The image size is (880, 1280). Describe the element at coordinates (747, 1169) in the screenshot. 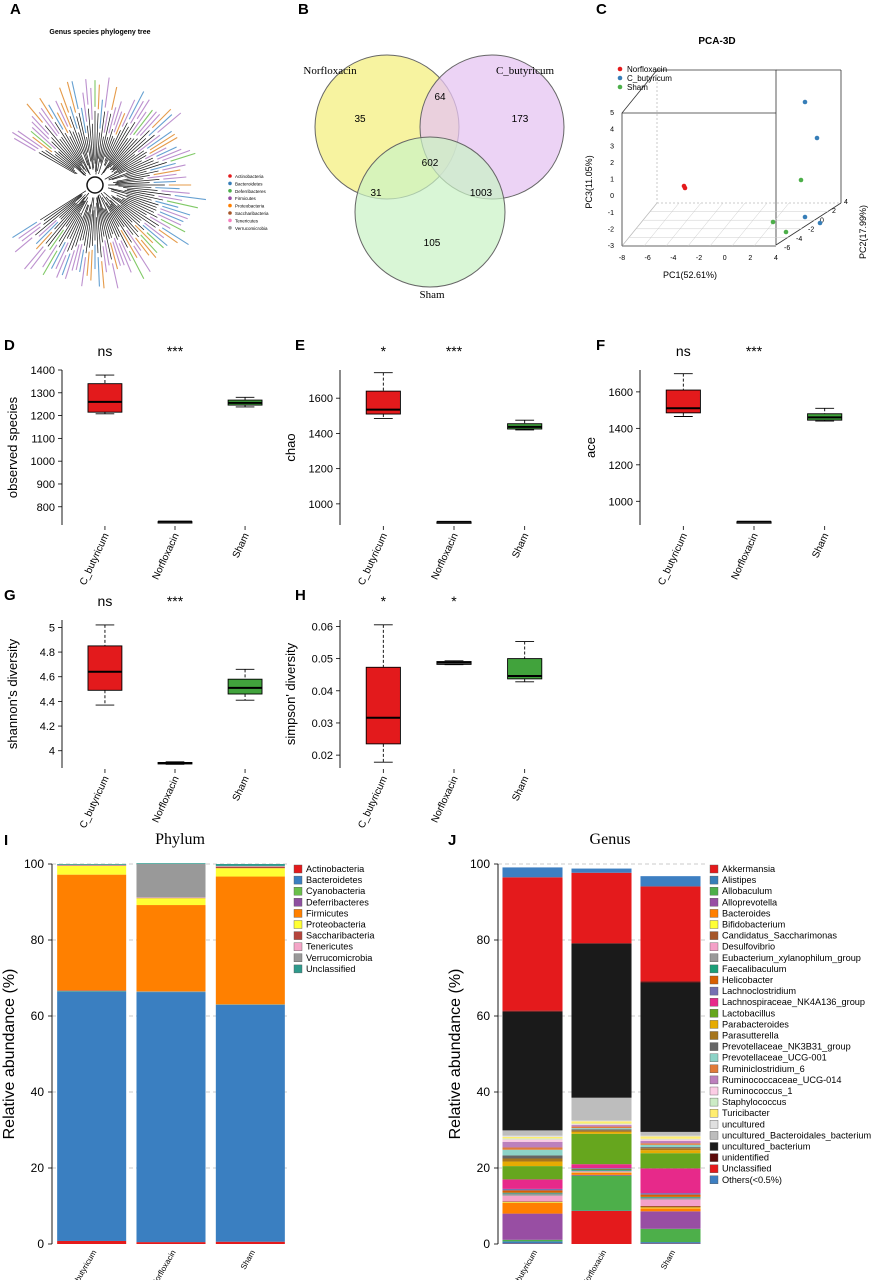

I see `legend-label: Unclassified` at that location.